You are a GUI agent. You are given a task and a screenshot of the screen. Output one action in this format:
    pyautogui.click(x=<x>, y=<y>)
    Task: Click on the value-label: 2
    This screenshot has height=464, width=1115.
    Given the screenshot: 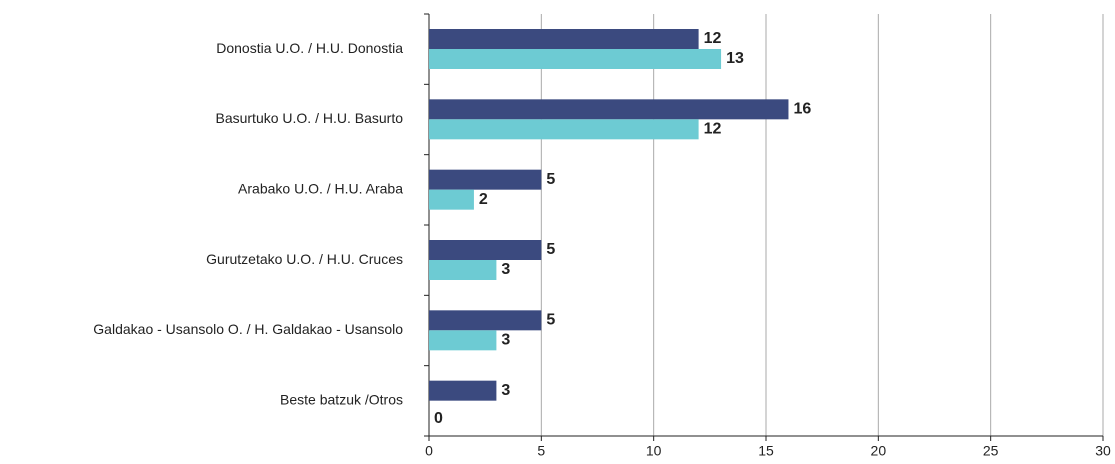 What is the action you would take?
    pyautogui.click(x=483, y=199)
    